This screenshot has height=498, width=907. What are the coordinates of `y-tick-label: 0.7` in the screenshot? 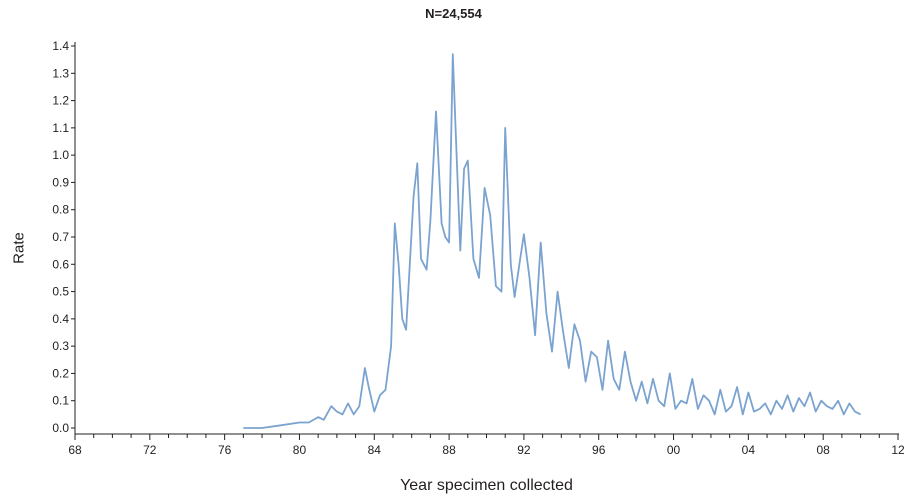 It's located at (60, 237).